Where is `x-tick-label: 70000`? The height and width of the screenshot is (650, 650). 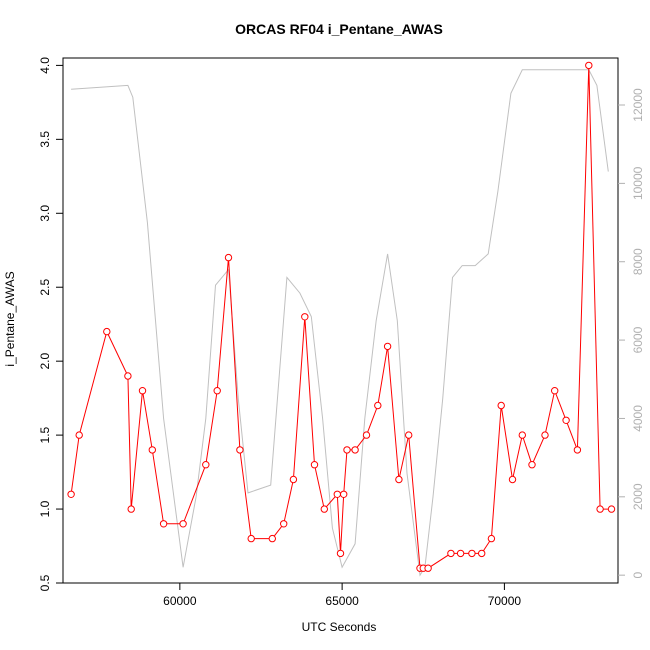
x-tick-label: 70000 is located at coordinates (505, 601).